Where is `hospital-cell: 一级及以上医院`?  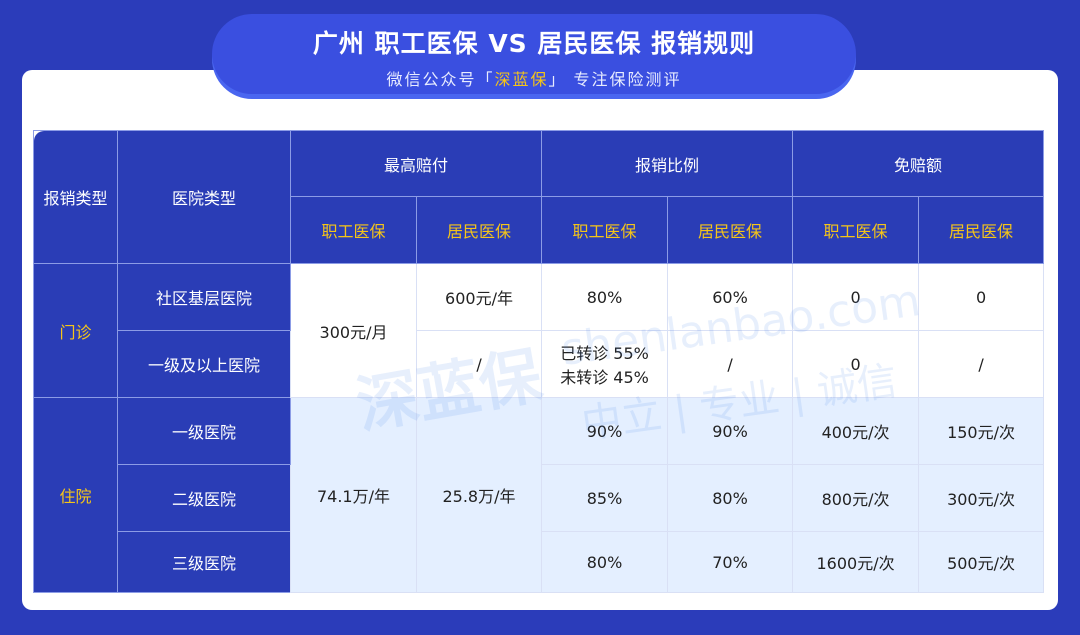
hospital-cell: 一级及以上医院 is located at coordinates (204, 364).